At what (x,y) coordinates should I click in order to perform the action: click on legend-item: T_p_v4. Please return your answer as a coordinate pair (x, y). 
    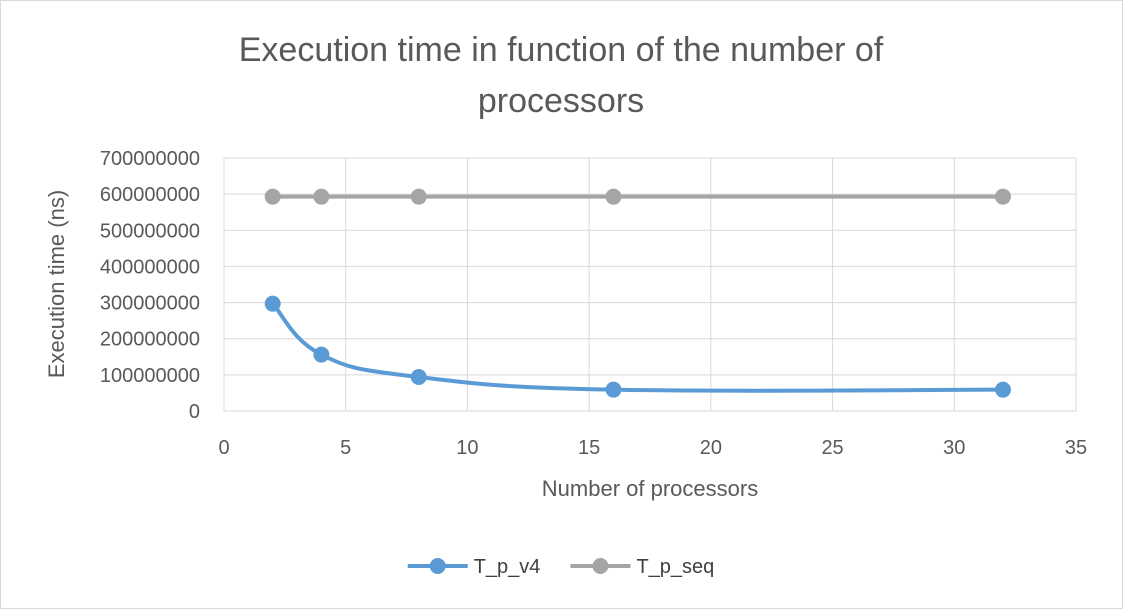
    Looking at the image, I should click on (474, 567).